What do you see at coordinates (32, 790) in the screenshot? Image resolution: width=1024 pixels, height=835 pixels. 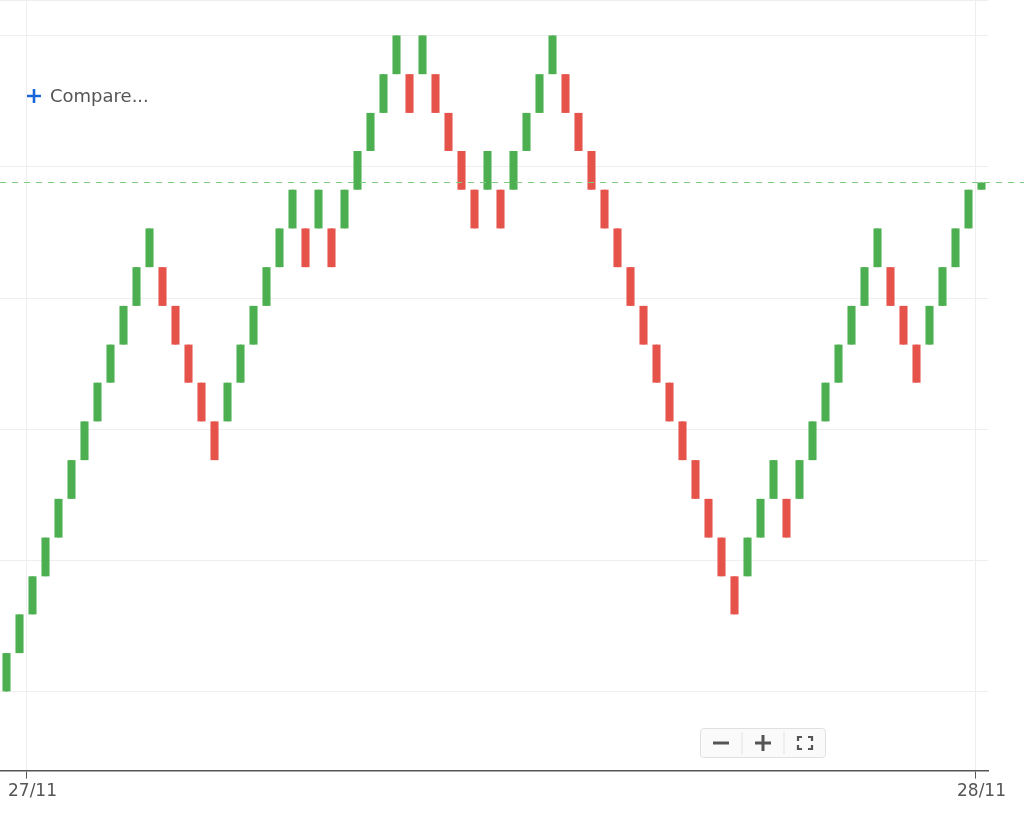 I see `x-tick-label: 27/11` at bounding box center [32, 790].